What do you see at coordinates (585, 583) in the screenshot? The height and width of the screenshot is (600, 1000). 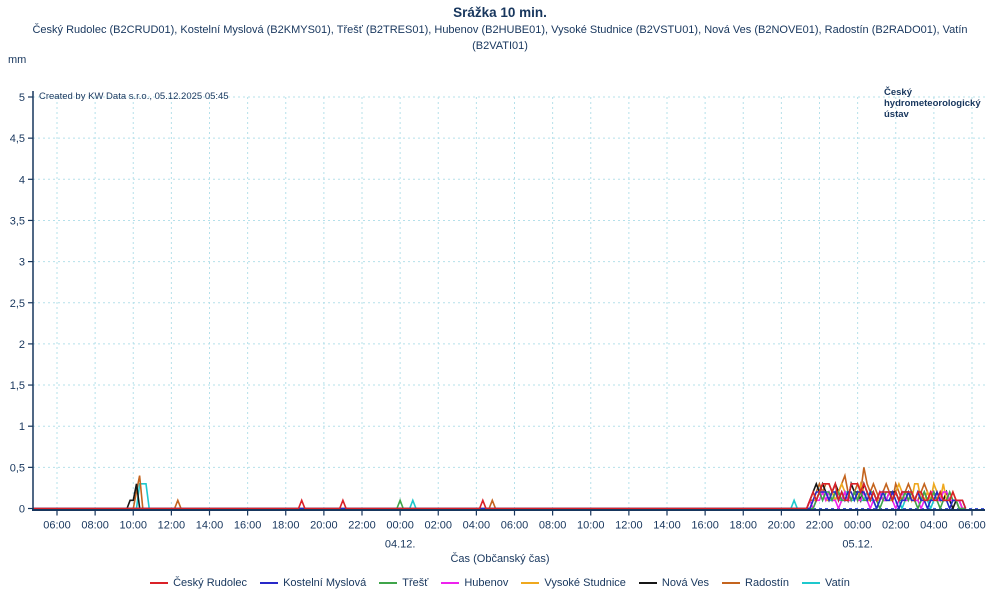 I see `legend-label: Vysoké Studnice` at bounding box center [585, 583].